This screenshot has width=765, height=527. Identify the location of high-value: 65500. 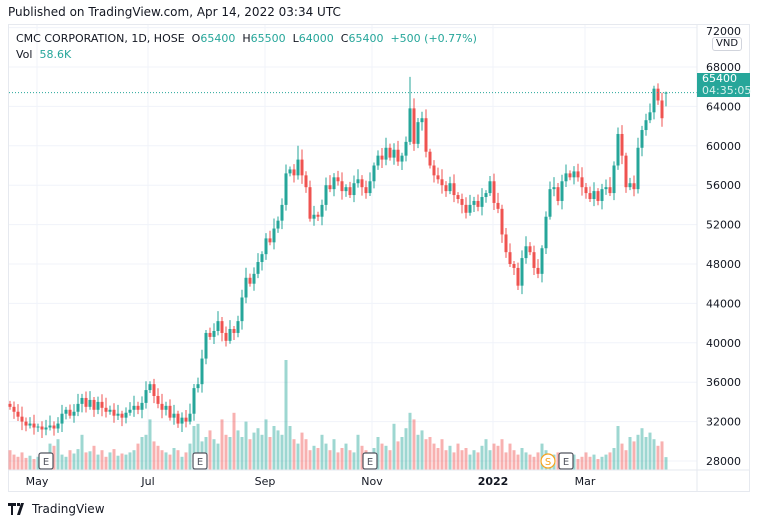
(268, 38).